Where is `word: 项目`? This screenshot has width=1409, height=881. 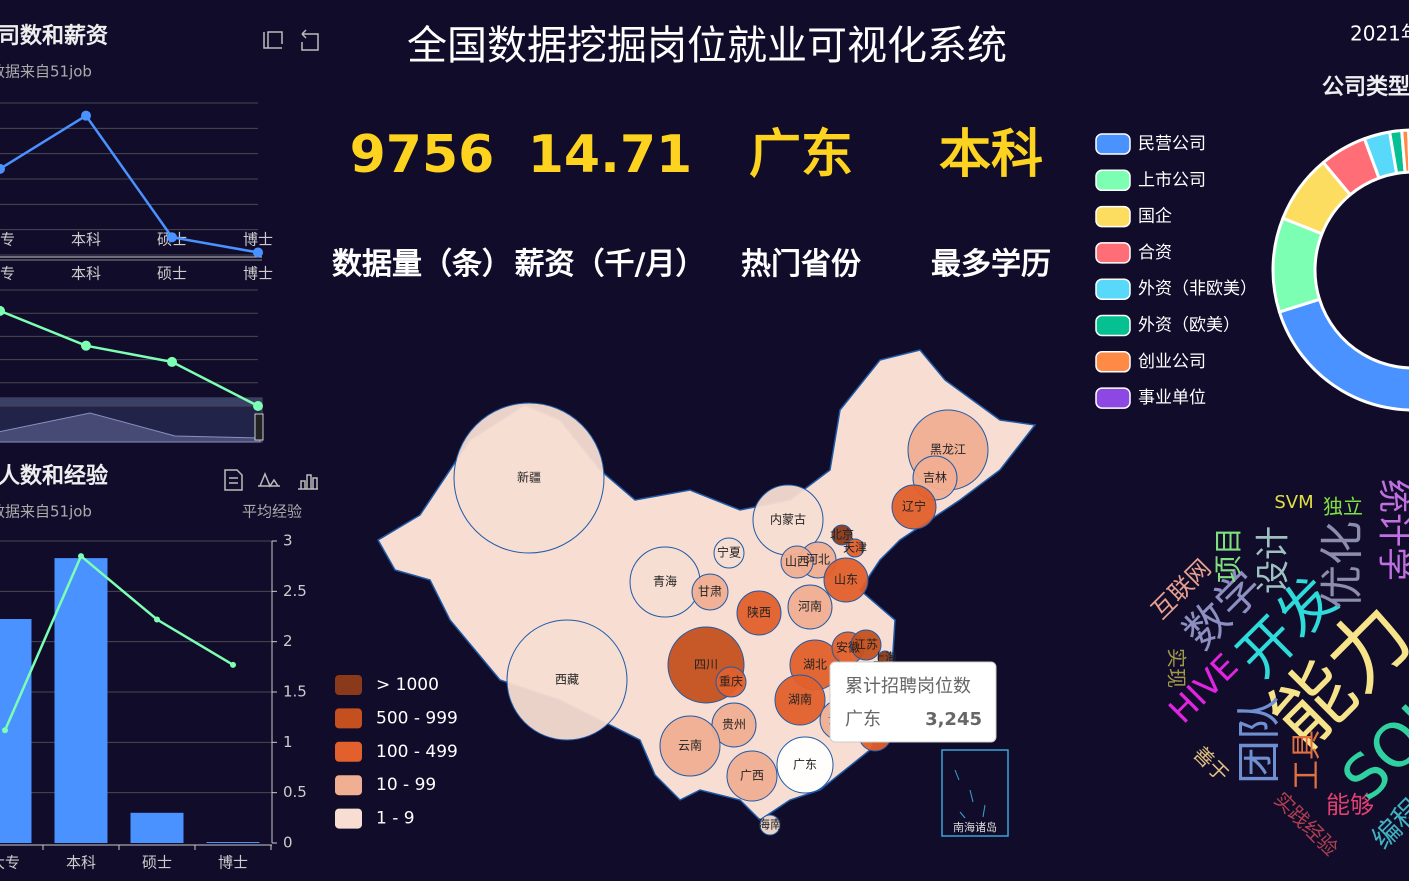 word: 项目 is located at coordinates (1228, 555).